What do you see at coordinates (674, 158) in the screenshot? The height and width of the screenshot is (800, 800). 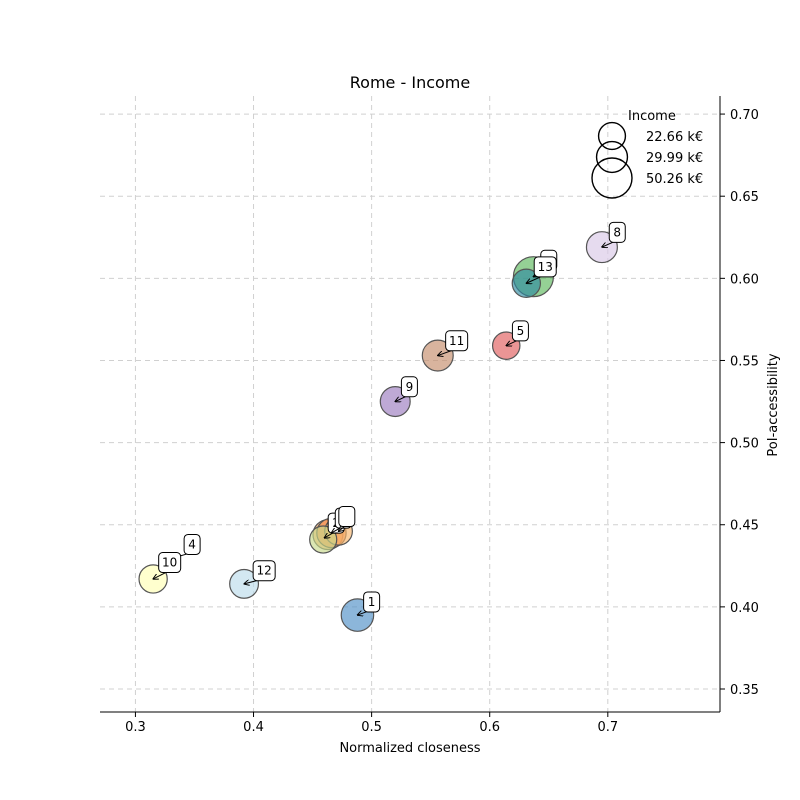 I see `legend-entry: 29.99 k€` at bounding box center [674, 158].